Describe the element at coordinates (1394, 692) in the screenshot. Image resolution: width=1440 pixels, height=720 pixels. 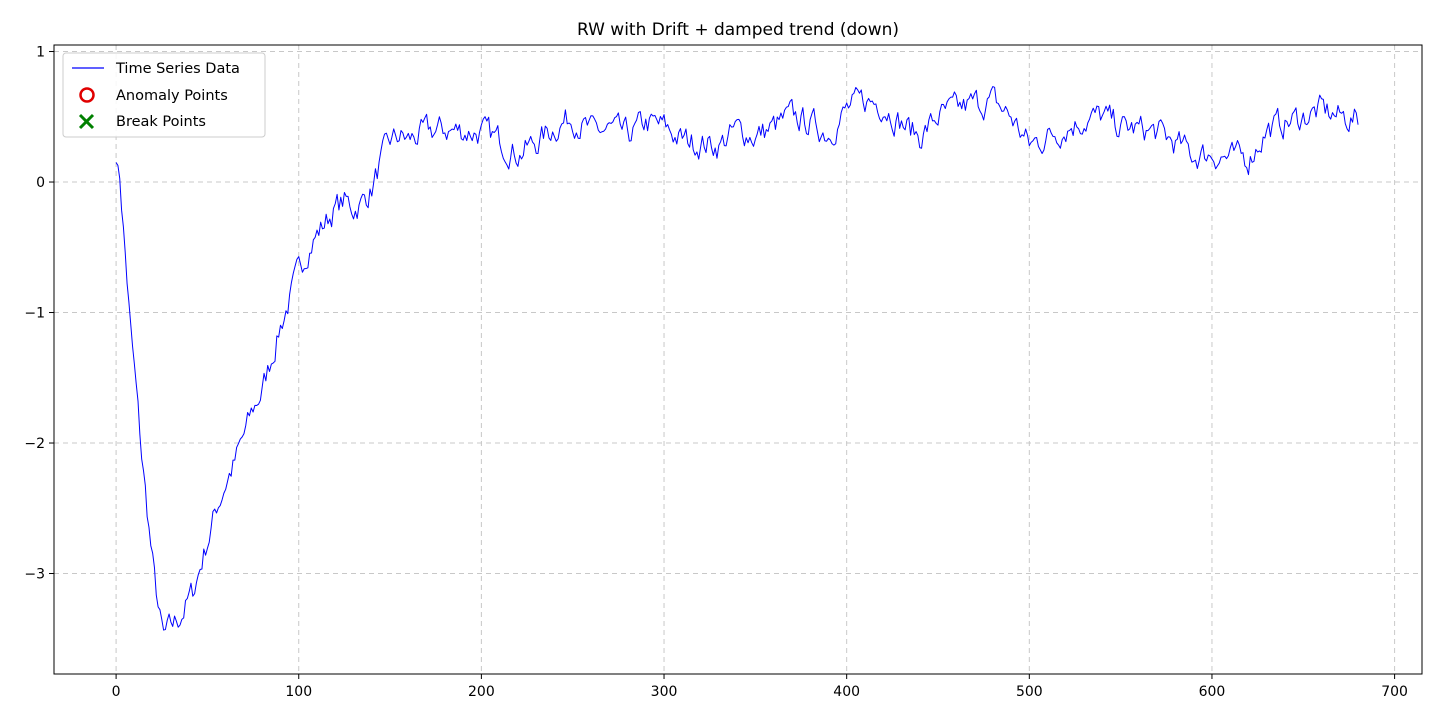
I see `x-tick-label: 700` at that location.